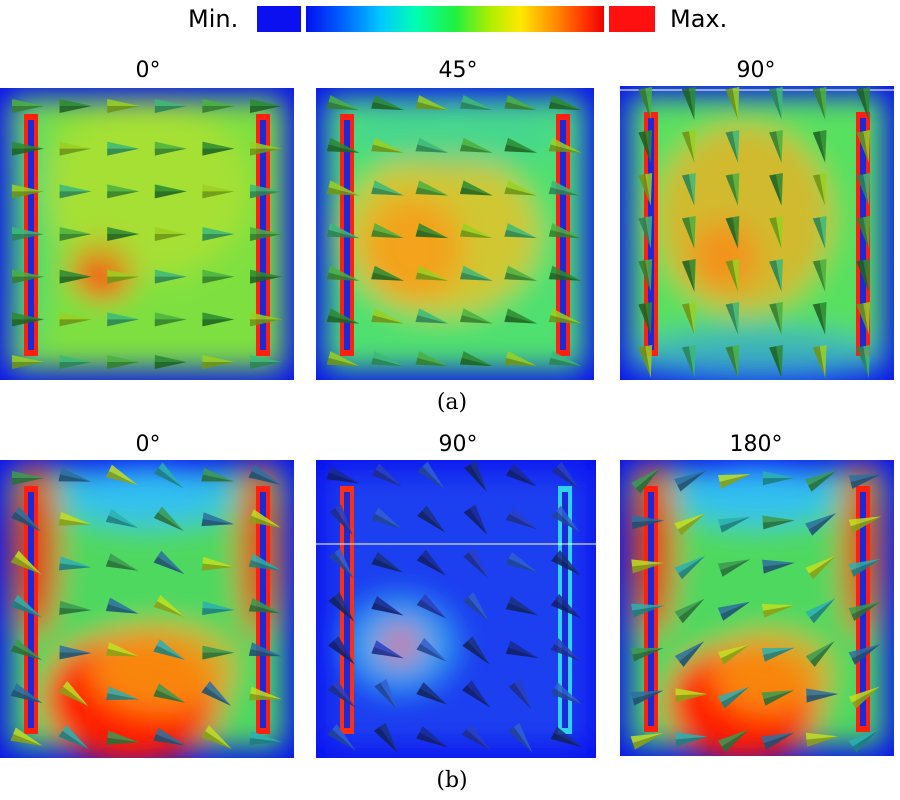 Image resolution: width=900 pixels, height=800 pixels. What do you see at coordinates (632, 19) in the screenshot?
I see `colorbar-max-swatch` at bounding box center [632, 19].